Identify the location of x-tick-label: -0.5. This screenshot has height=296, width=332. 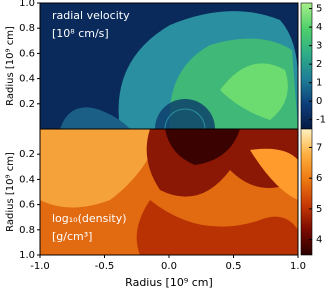
(105, 266).